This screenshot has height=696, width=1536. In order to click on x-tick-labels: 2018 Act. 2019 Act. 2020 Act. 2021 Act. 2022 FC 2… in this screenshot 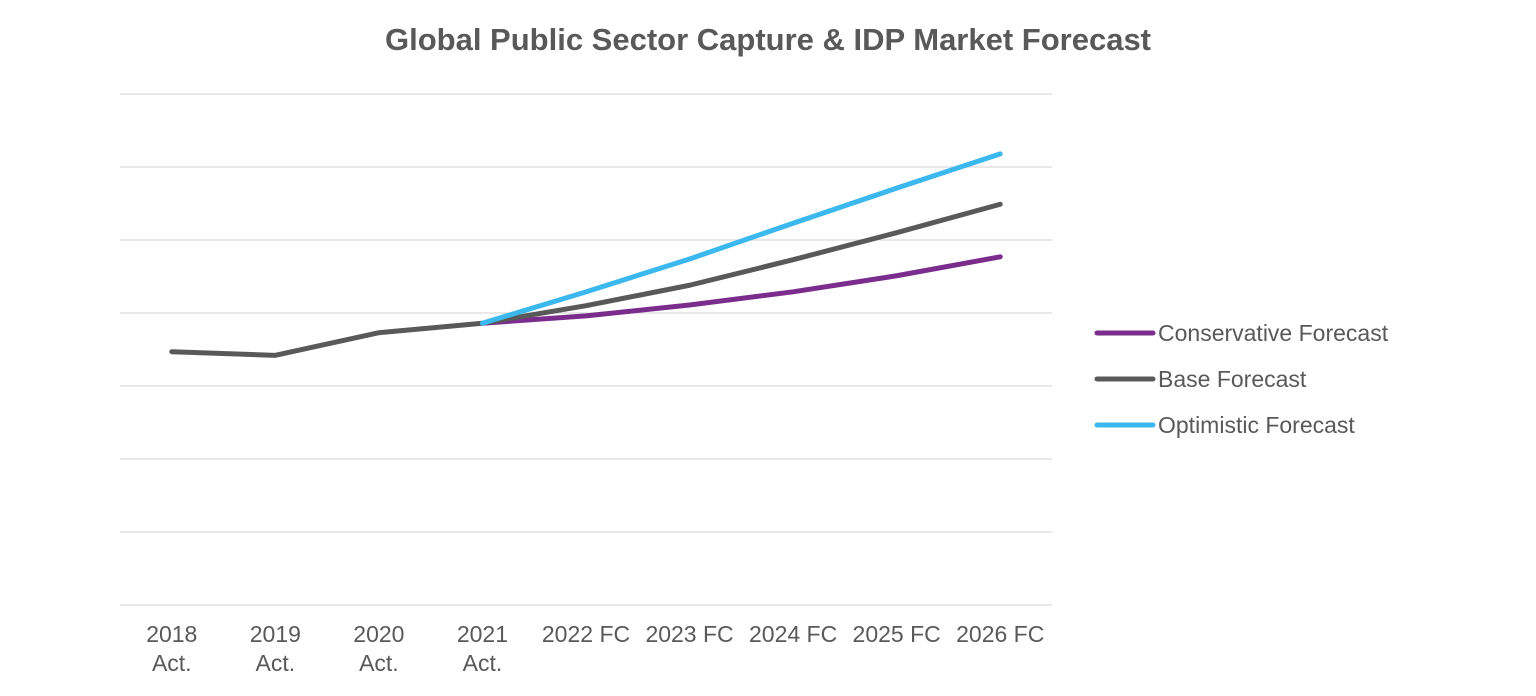, I will do `click(595, 648)`.